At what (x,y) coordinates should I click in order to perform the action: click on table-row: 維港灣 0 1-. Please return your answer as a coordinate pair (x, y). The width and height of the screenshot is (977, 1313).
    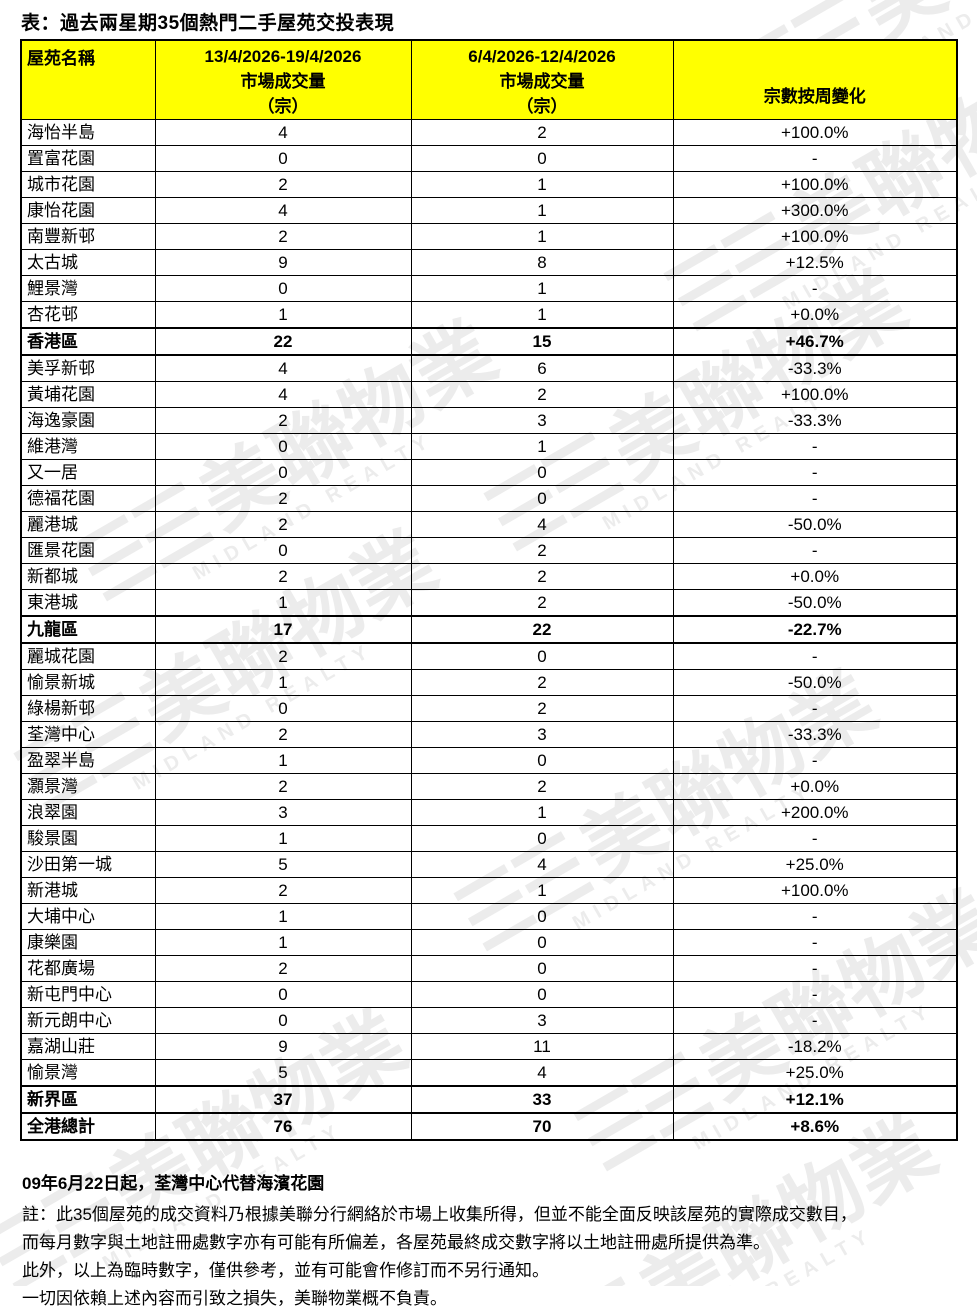
    Looking at the image, I should click on (489, 446).